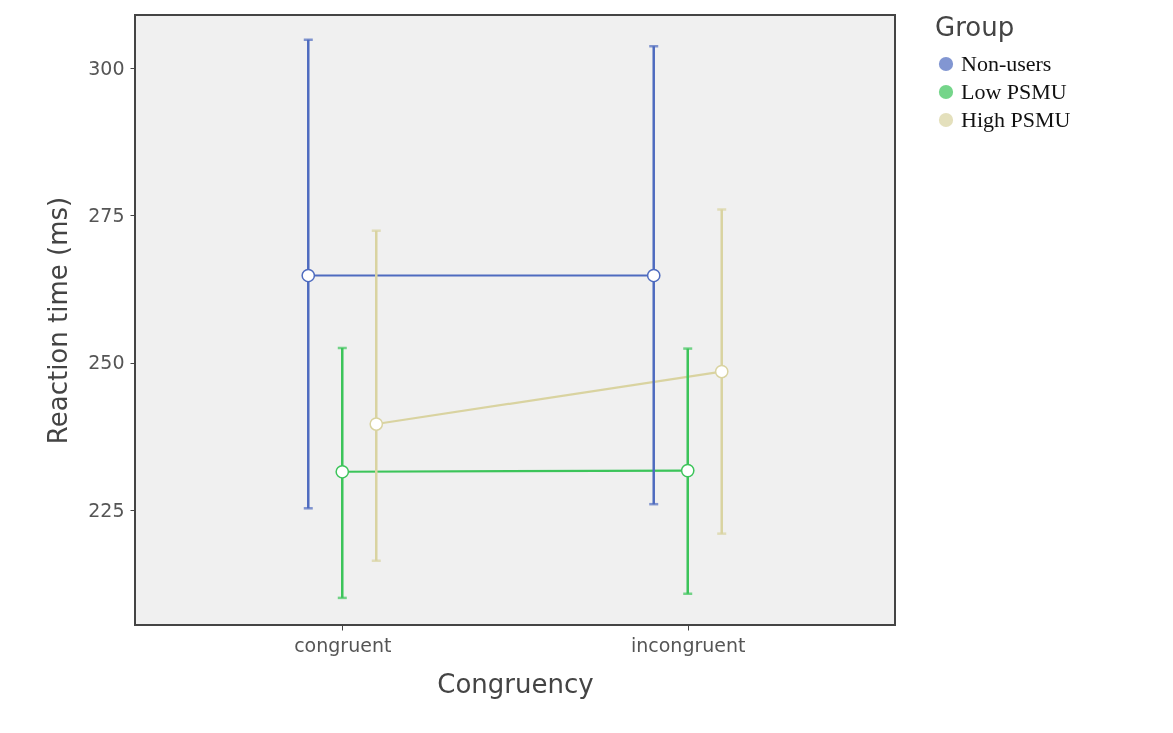 The width and height of the screenshot is (1173, 733). What do you see at coordinates (1006, 63) in the screenshot?
I see `legend-label: Non-users` at bounding box center [1006, 63].